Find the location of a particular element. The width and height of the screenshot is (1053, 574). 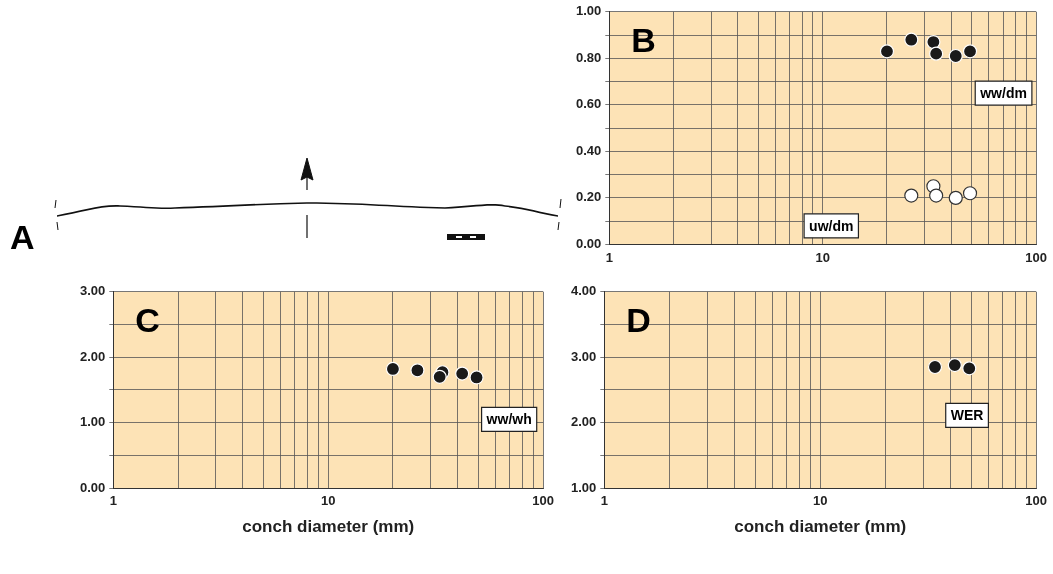

annotation: B is located at coordinates (643, 40).